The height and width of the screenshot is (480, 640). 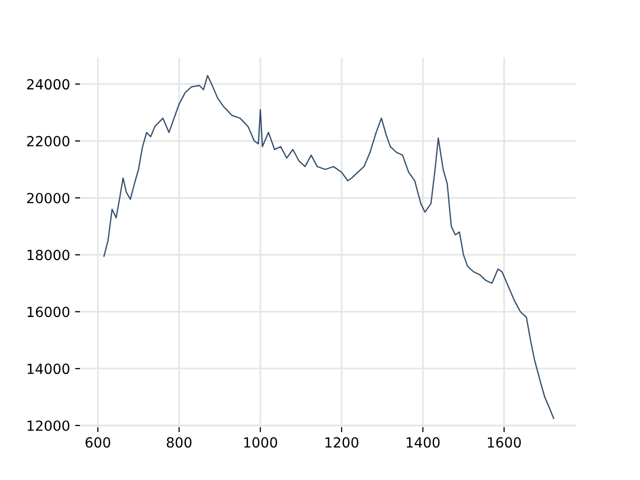 I want to click on x-tick-label: 800, so click(x=179, y=442).